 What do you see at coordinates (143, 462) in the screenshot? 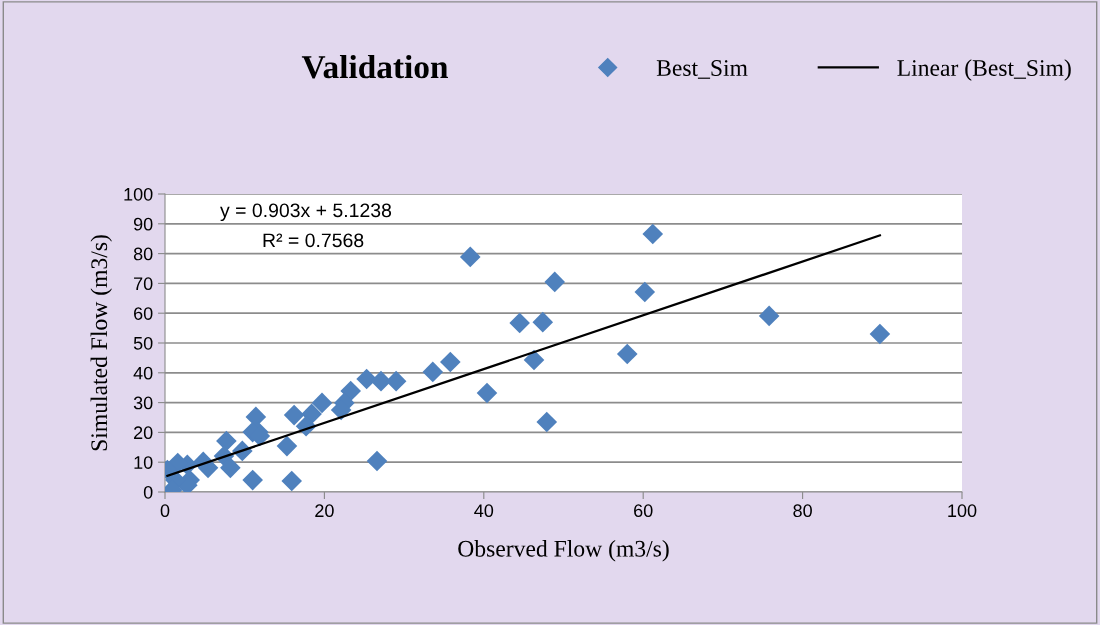
I see `y-tick-label: 10` at bounding box center [143, 462].